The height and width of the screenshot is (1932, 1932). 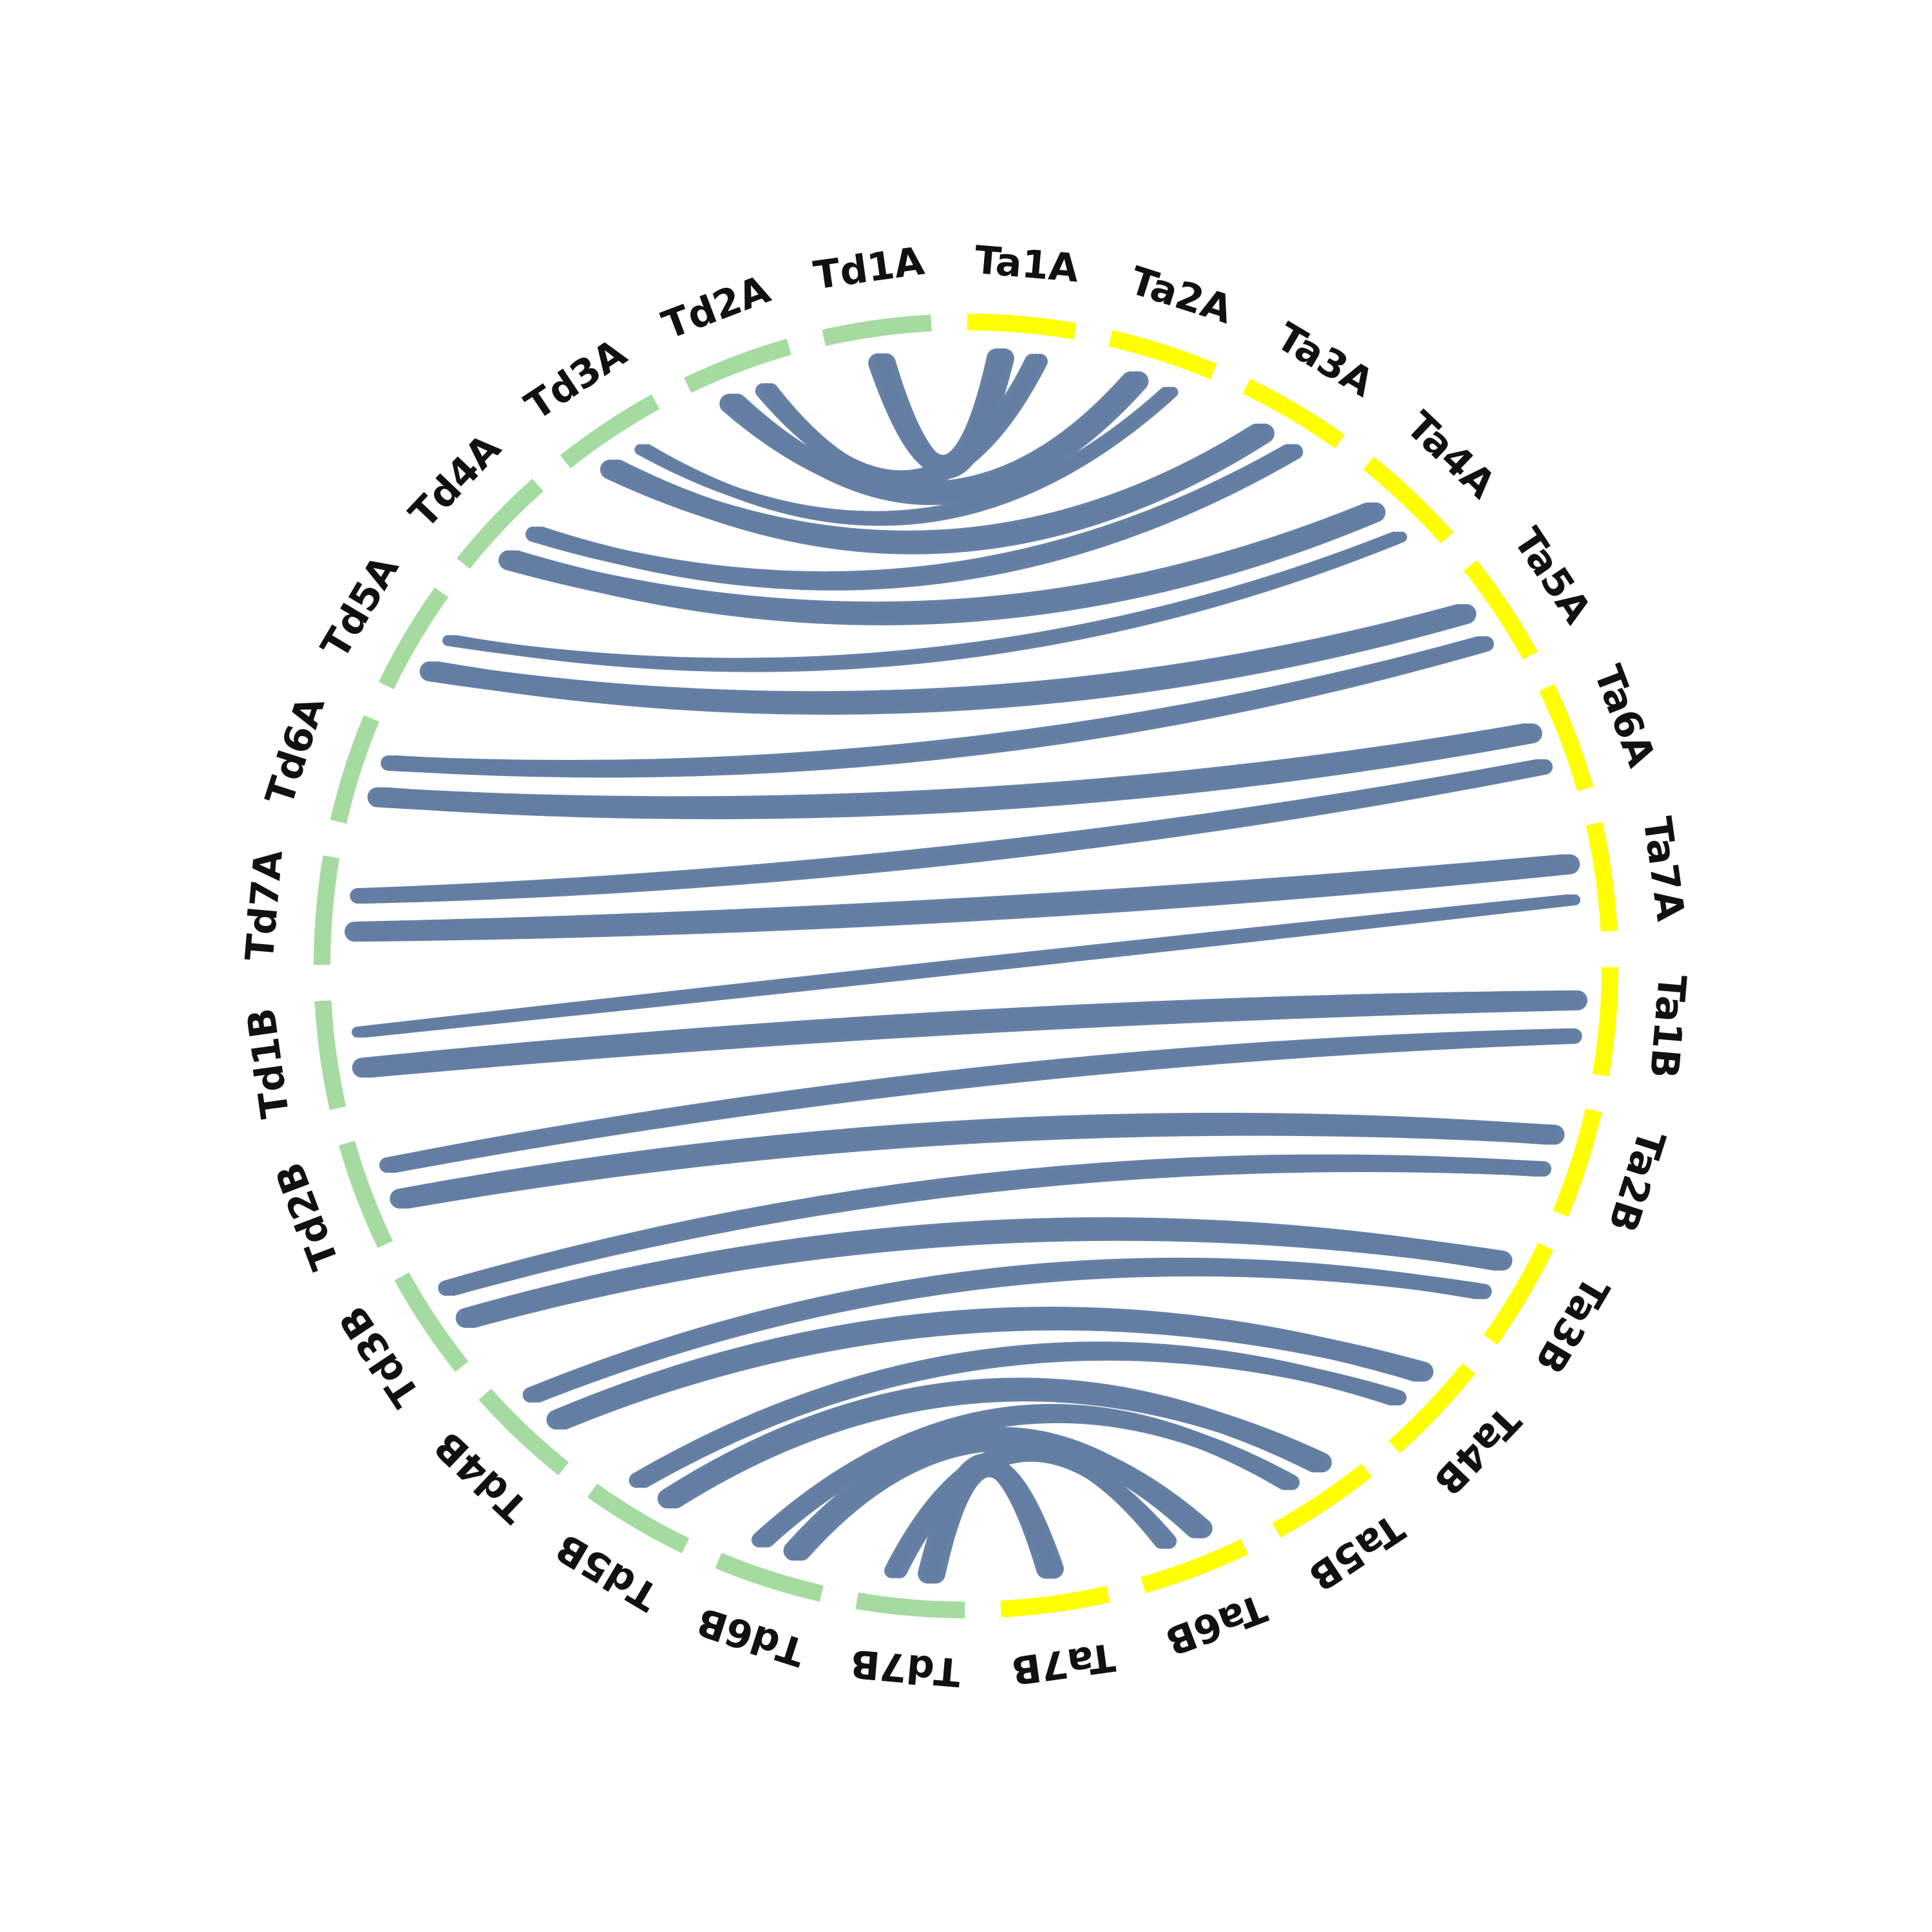 I want to click on link-Td4B-Ta3B, so click(x=1011, y=1332).